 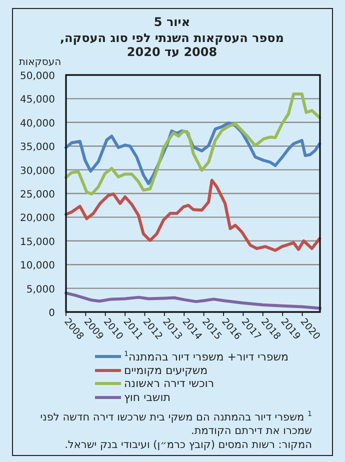 I want to click on y-axis-title: העסקאות, so click(x=40, y=62).